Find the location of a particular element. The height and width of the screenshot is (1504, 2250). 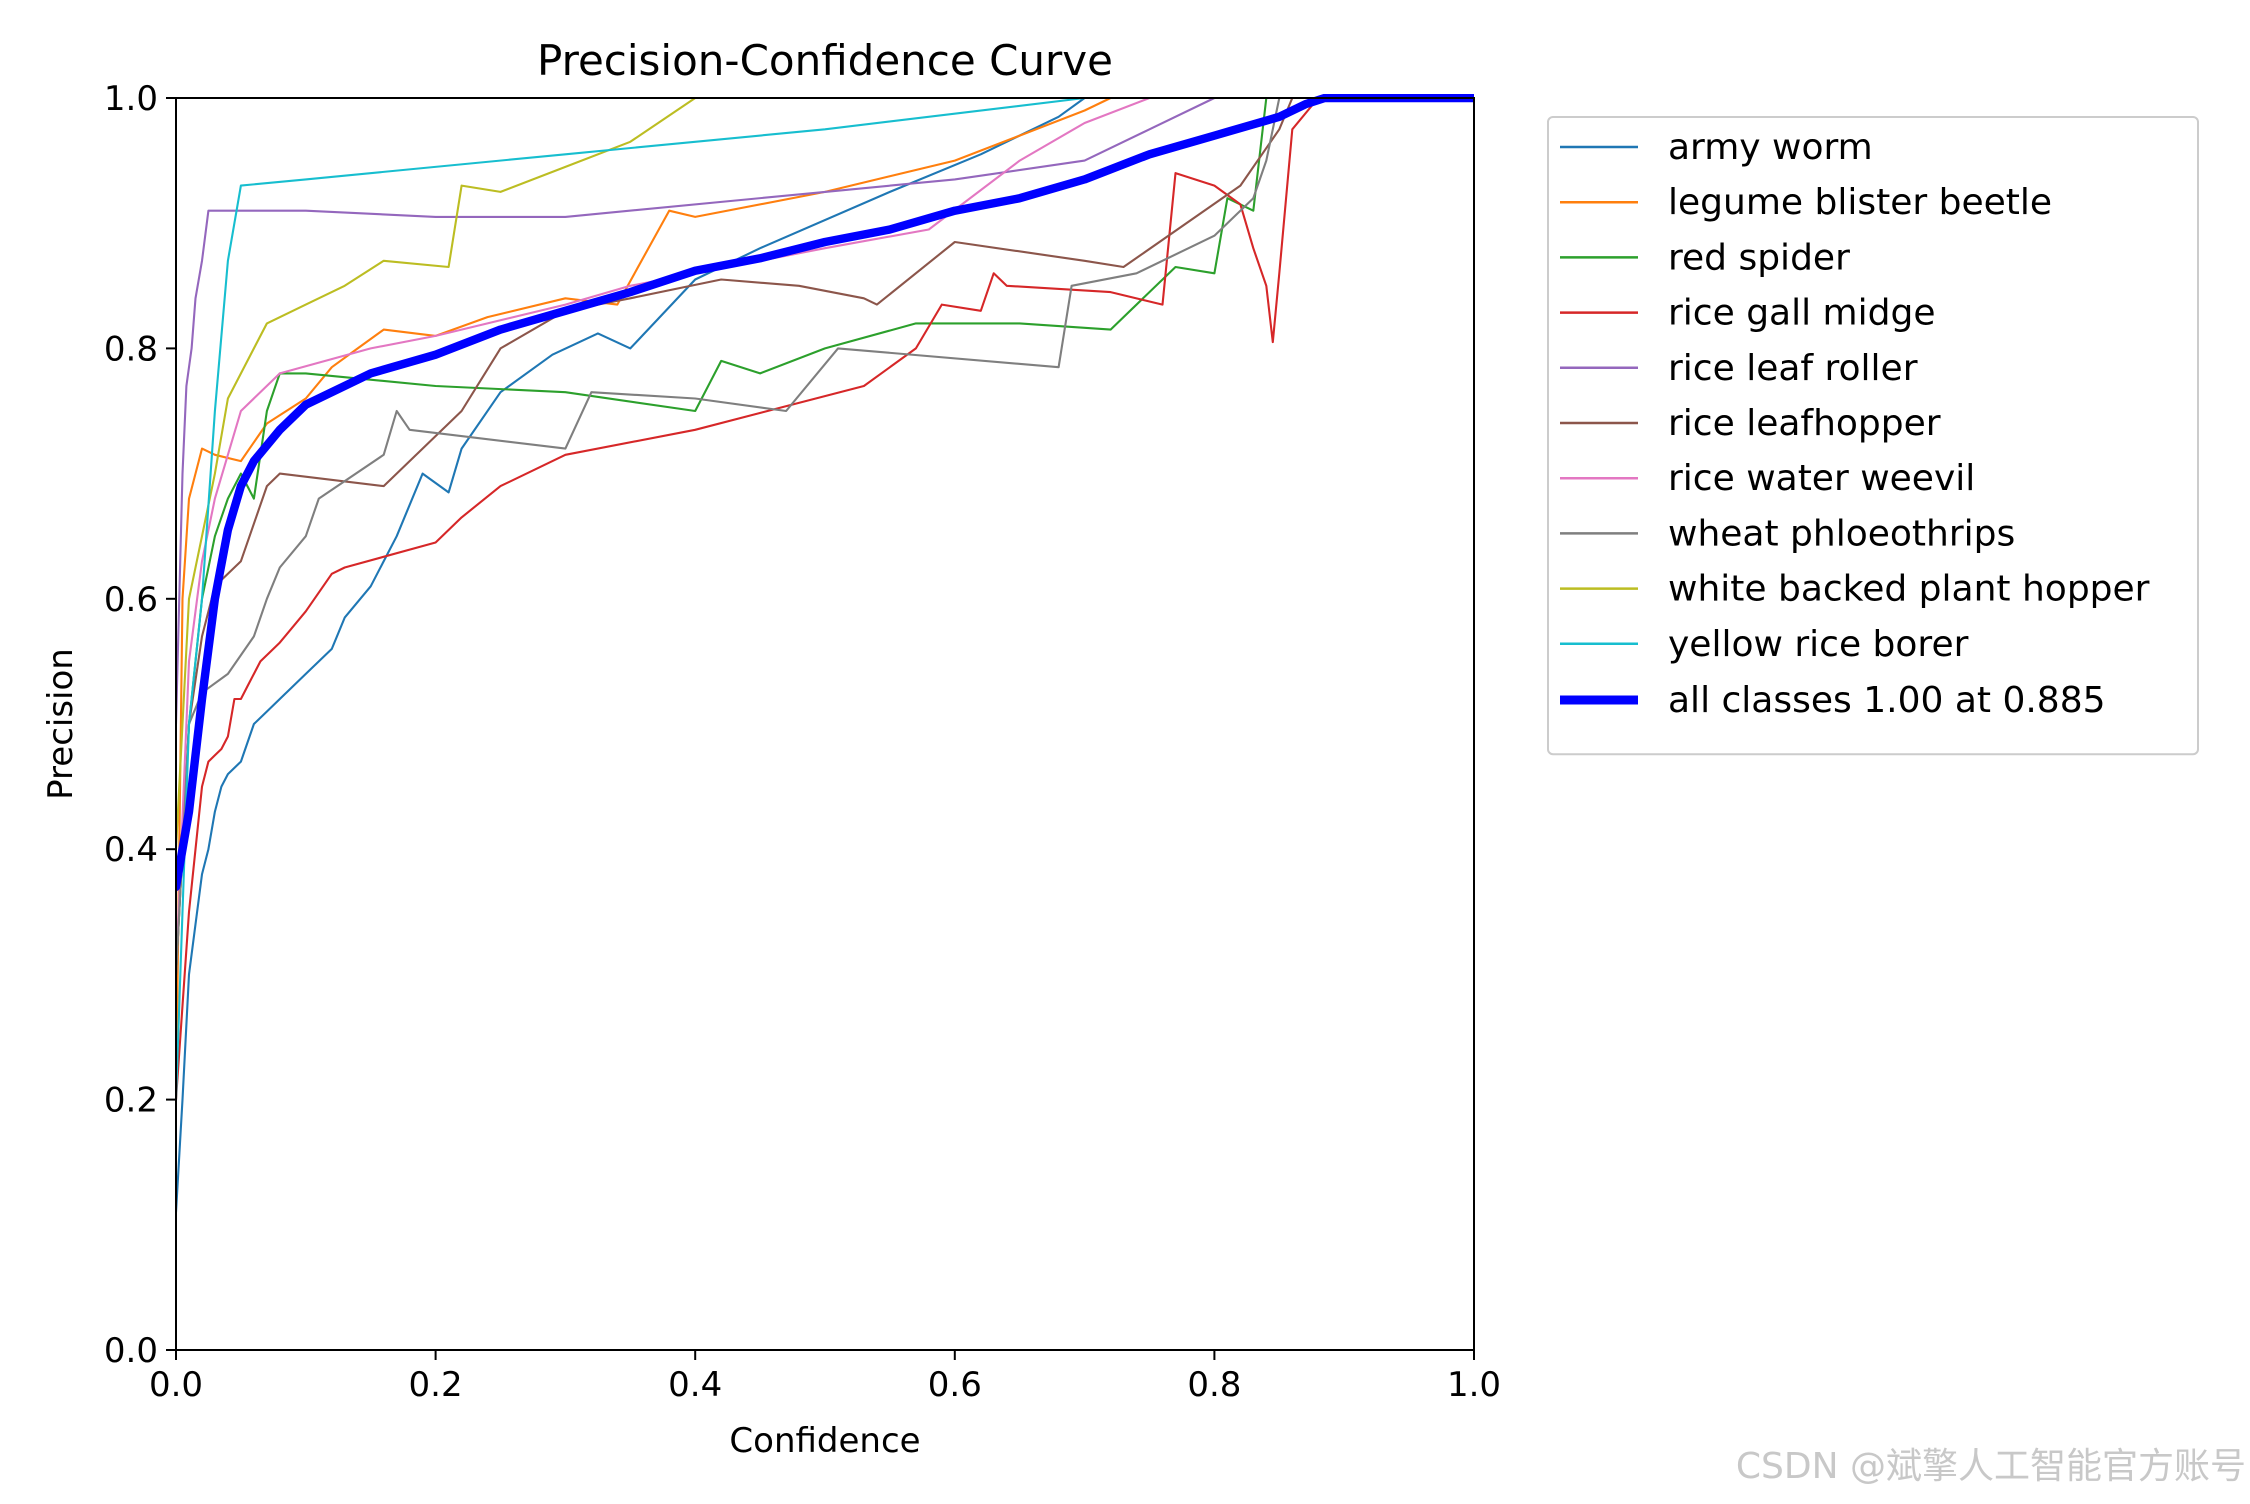

chart-title: Precision-Confidence Curve is located at coordinates (825, 60).